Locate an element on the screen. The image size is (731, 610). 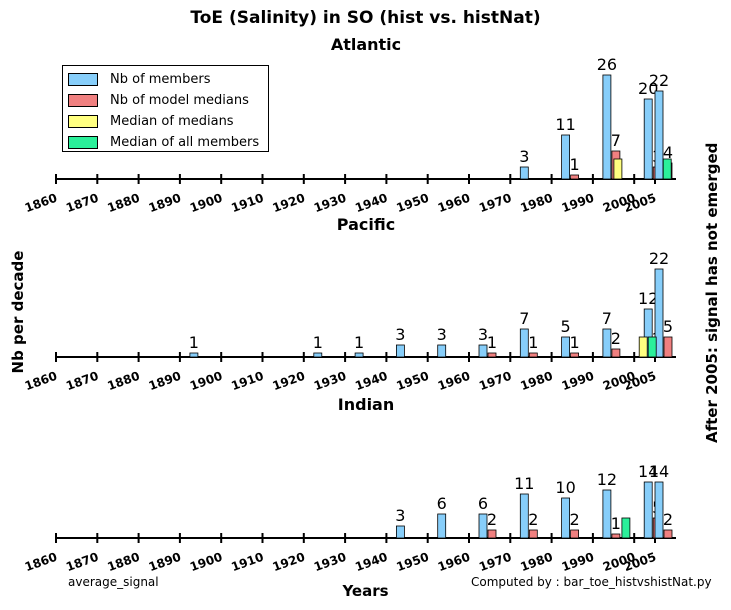
marker-median-of-medians-pacific is located at coordinates (643, 347).